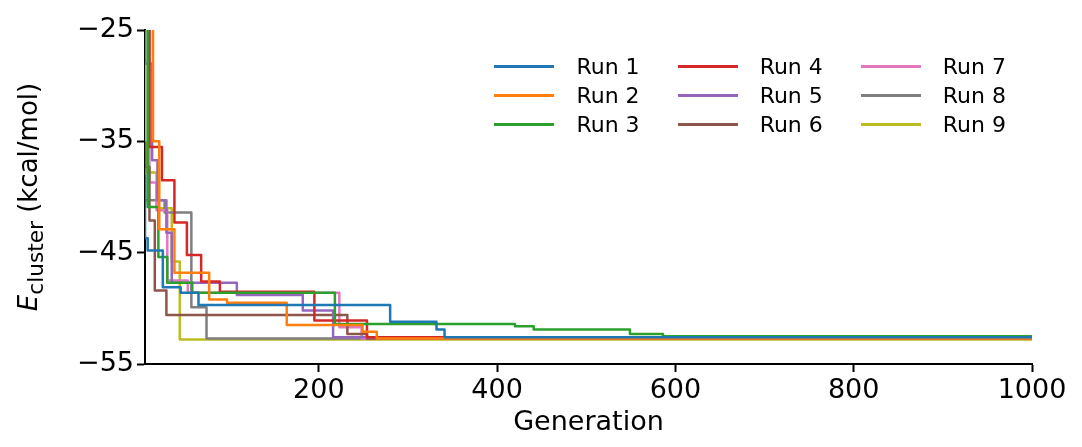 This screenshot has width=1082, height=447. I want to click on x-tick-label: 800, so click(853, 389).